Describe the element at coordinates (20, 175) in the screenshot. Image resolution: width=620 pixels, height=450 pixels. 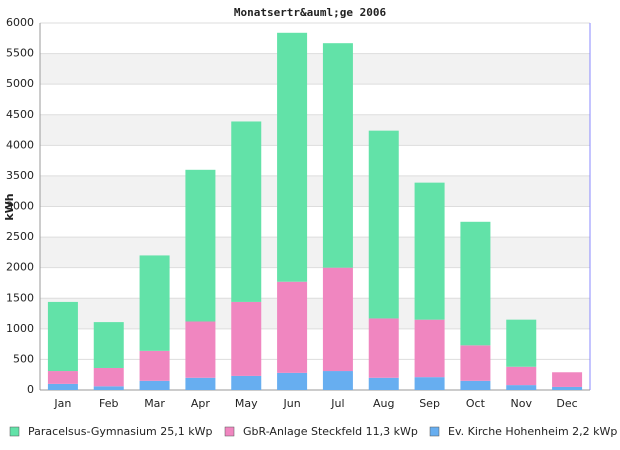
I see `y-tick-label: 3500` at that location.